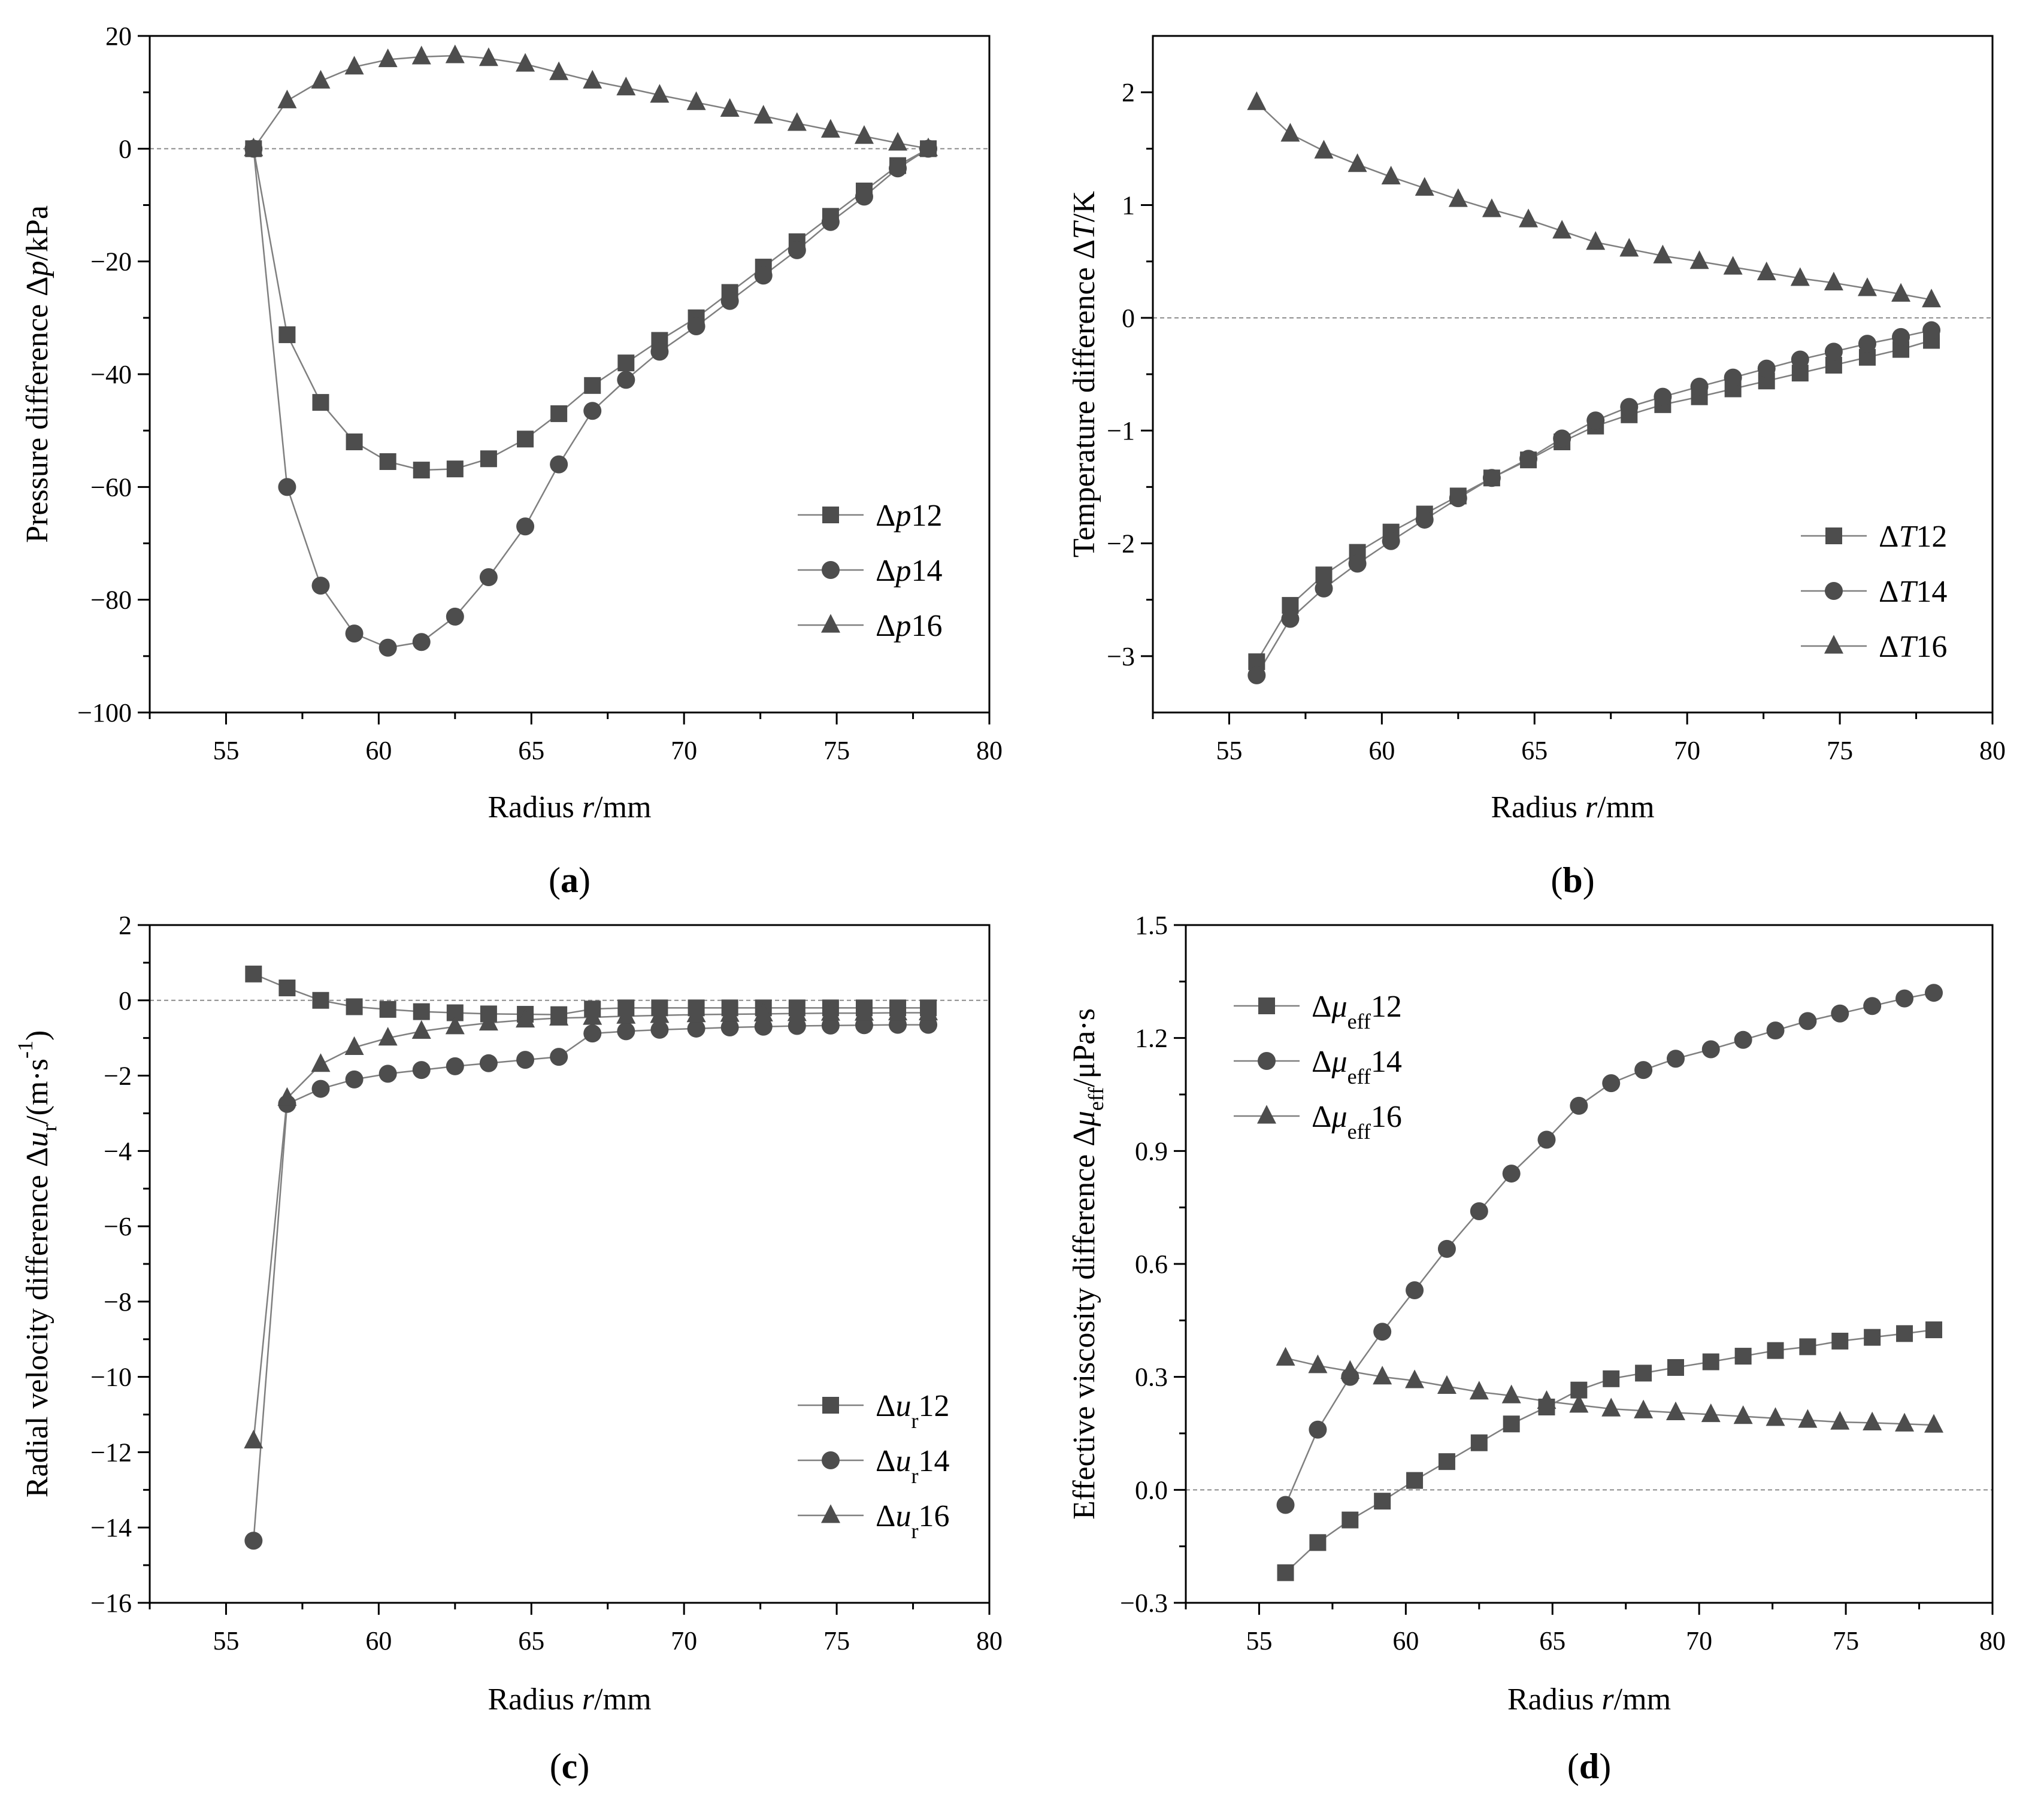 The width and height of the screenshot is (2044, 1798). I want to click on series-line-Δp12, so click(591, 310).